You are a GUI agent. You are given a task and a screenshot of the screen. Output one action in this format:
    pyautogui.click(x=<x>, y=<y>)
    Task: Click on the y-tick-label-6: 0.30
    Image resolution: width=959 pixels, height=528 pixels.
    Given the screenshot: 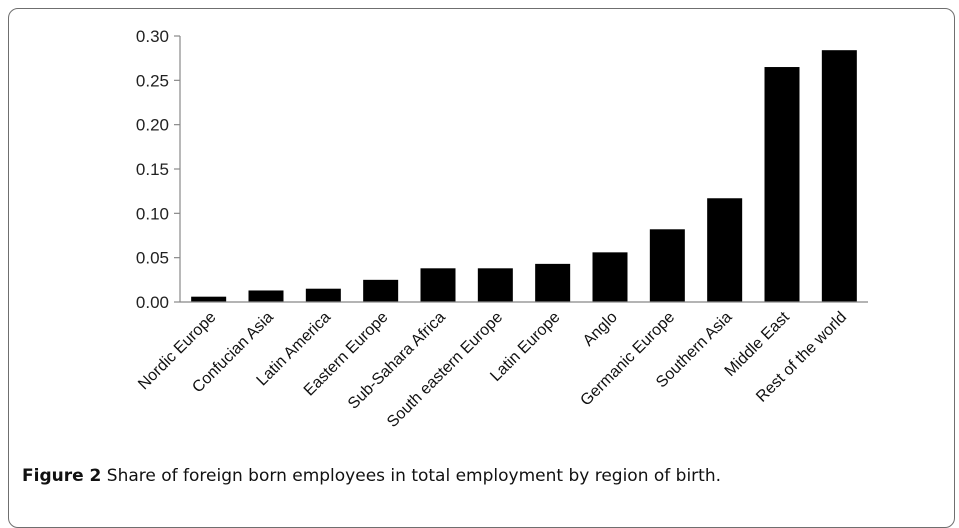 What is the action you would take?
    pyautogui.click(x=152, y=36)
    